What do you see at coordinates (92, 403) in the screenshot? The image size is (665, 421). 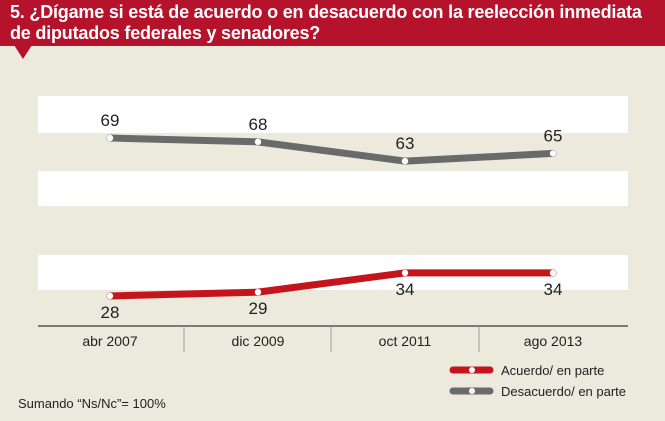 I see `footnote: Sumando “Ns/Nc”= 100%` at bounding box center [92, 403].